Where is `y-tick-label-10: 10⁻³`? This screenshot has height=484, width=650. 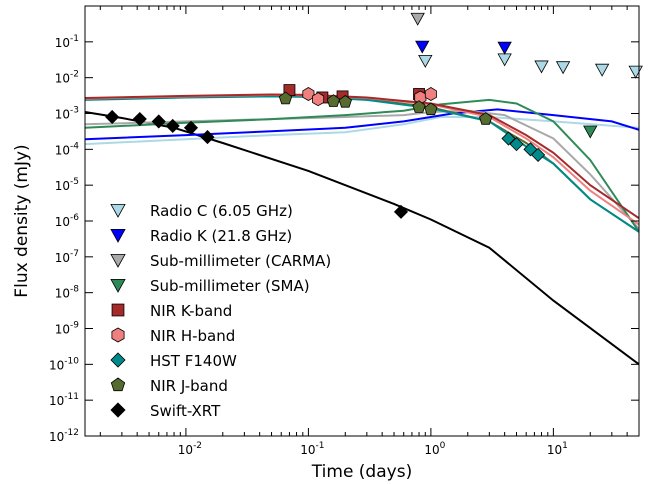
y-tick-label-10: 10⁻³ is located at coordinates (67, 114).